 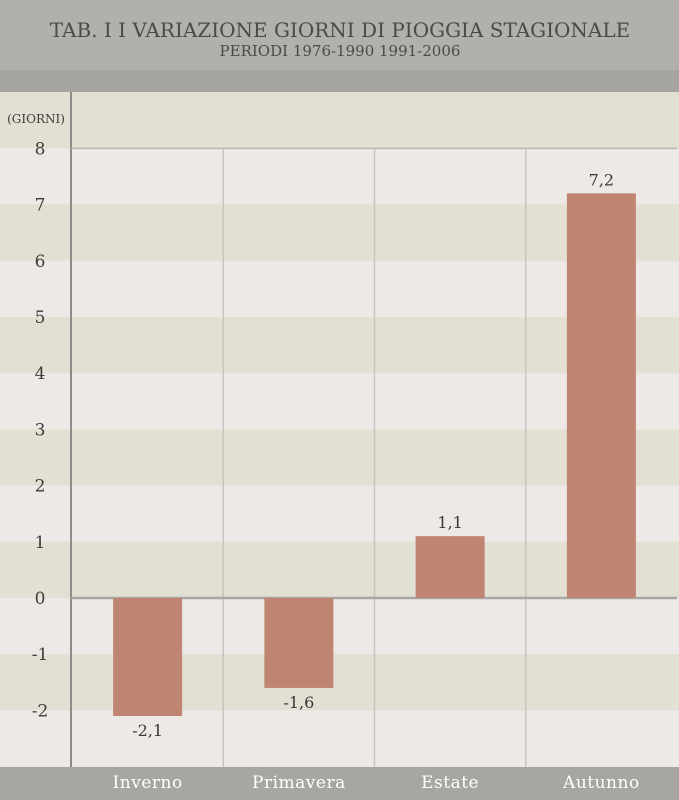 I want to click on y-tick-label: 5, so click(x=40, y=318).